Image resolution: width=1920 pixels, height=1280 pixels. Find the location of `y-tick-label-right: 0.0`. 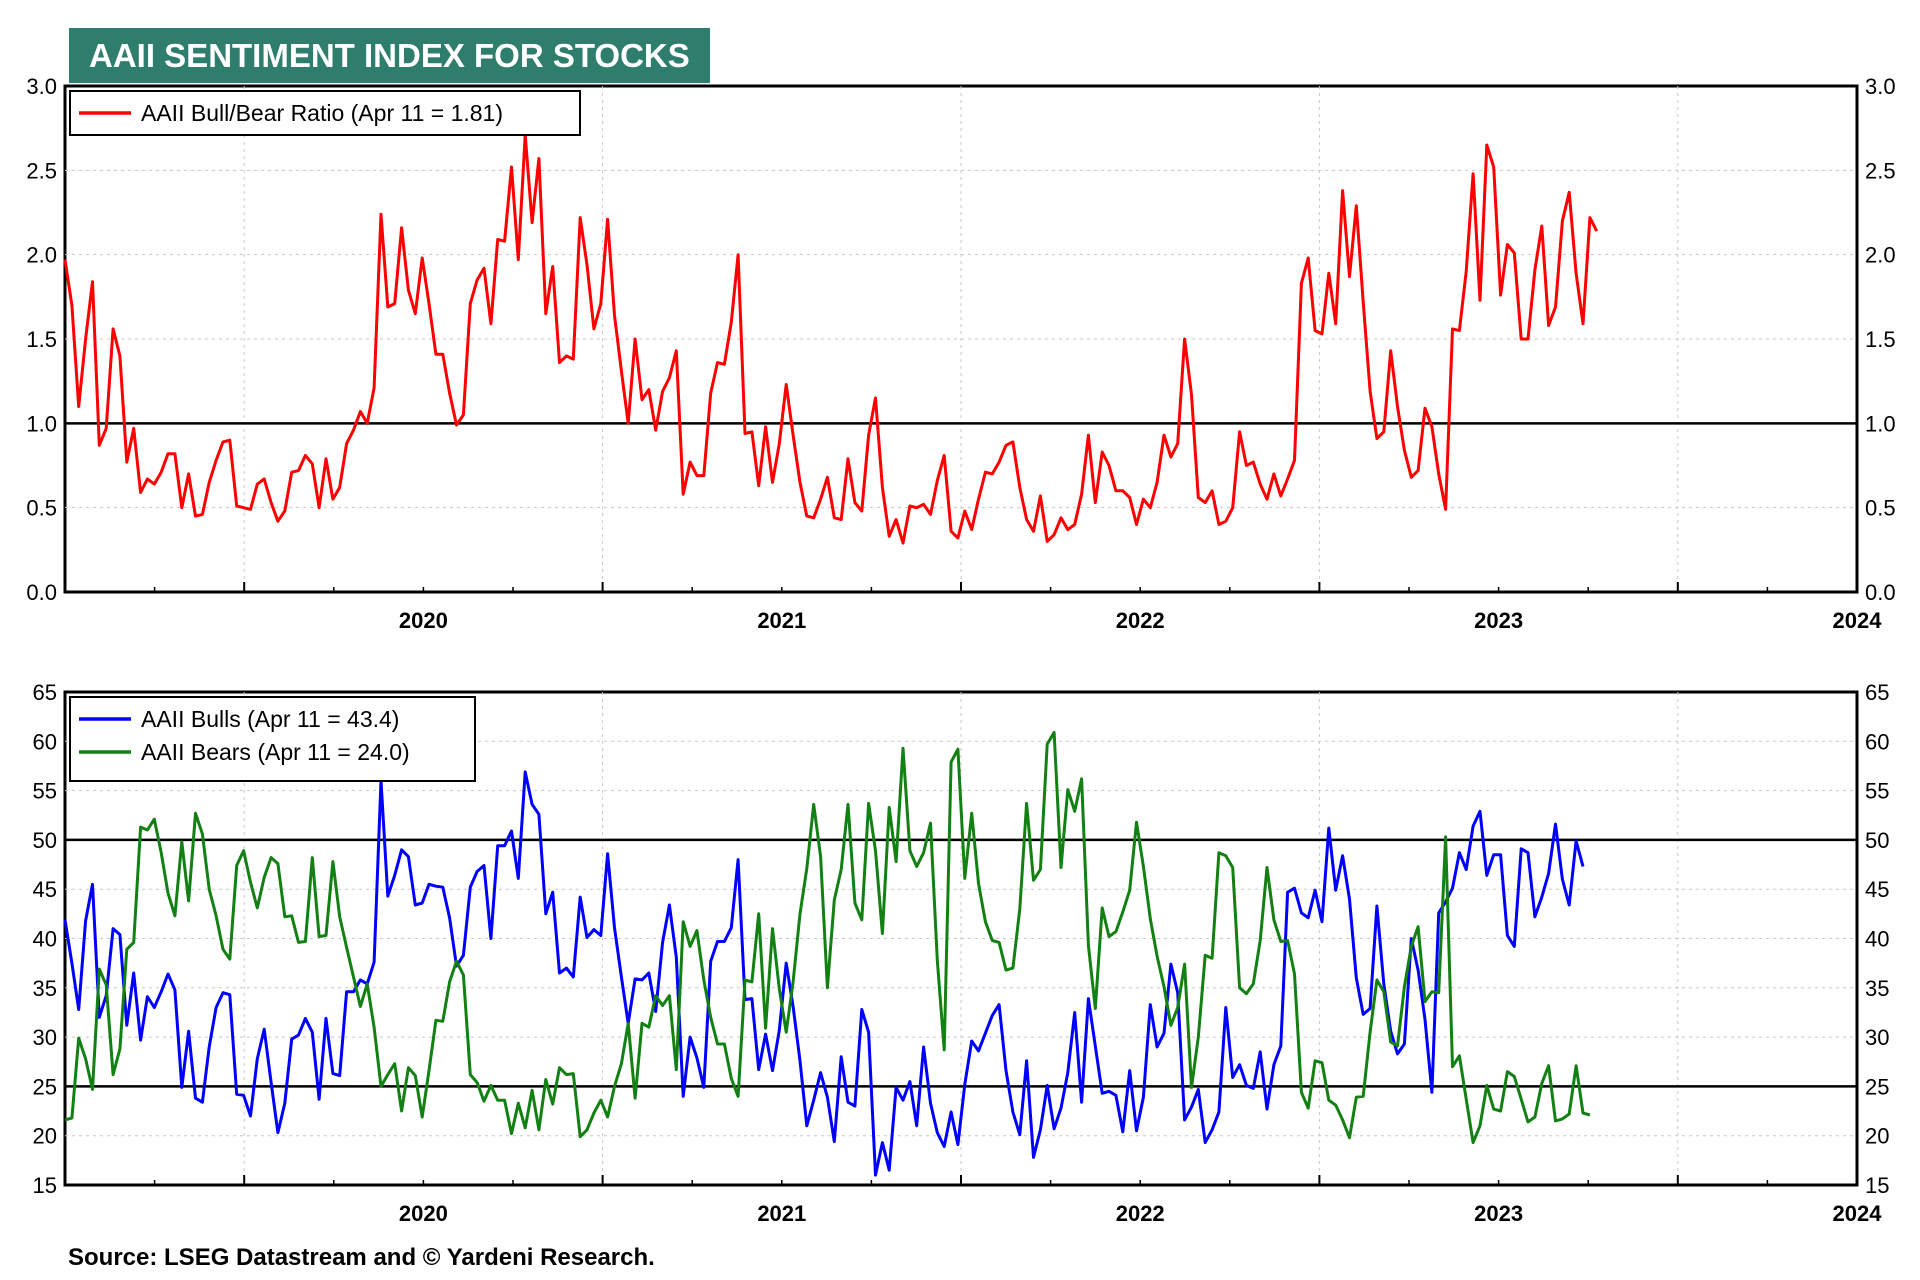

y-tick-label-right: 0.0 is located at coordinates (1880, 592).